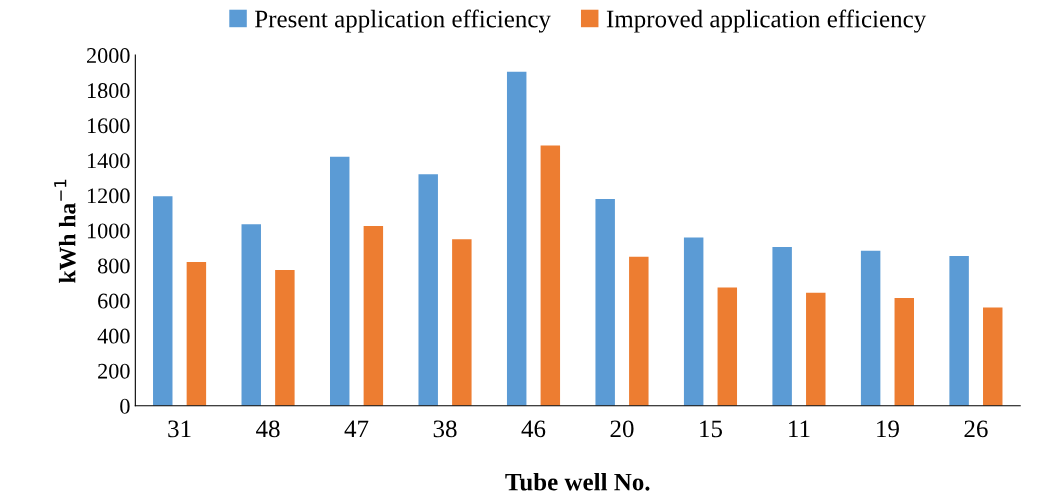 Image resolution: width=1041 pixels, height=501 pixels. What do you see at coordinates (356, 429) in the screenshot?
I see `x-tick-label: 47` at bounding box center [356, 429].